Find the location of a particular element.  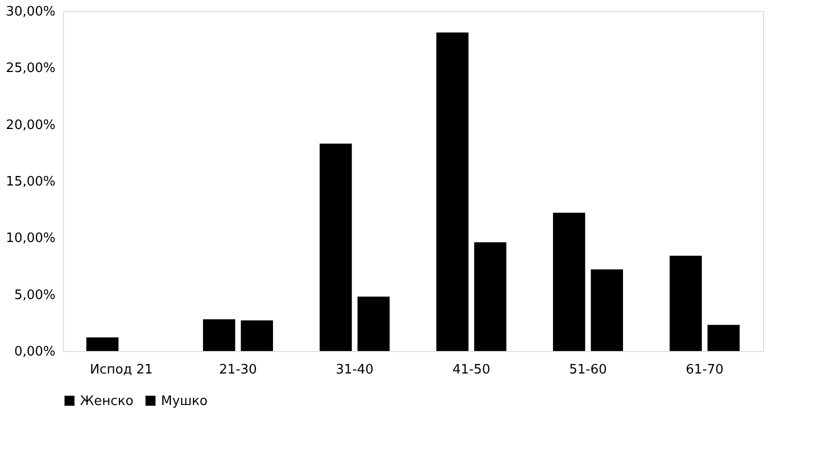

x-tick-label: 21-30 is located at coordinates (238, 370).